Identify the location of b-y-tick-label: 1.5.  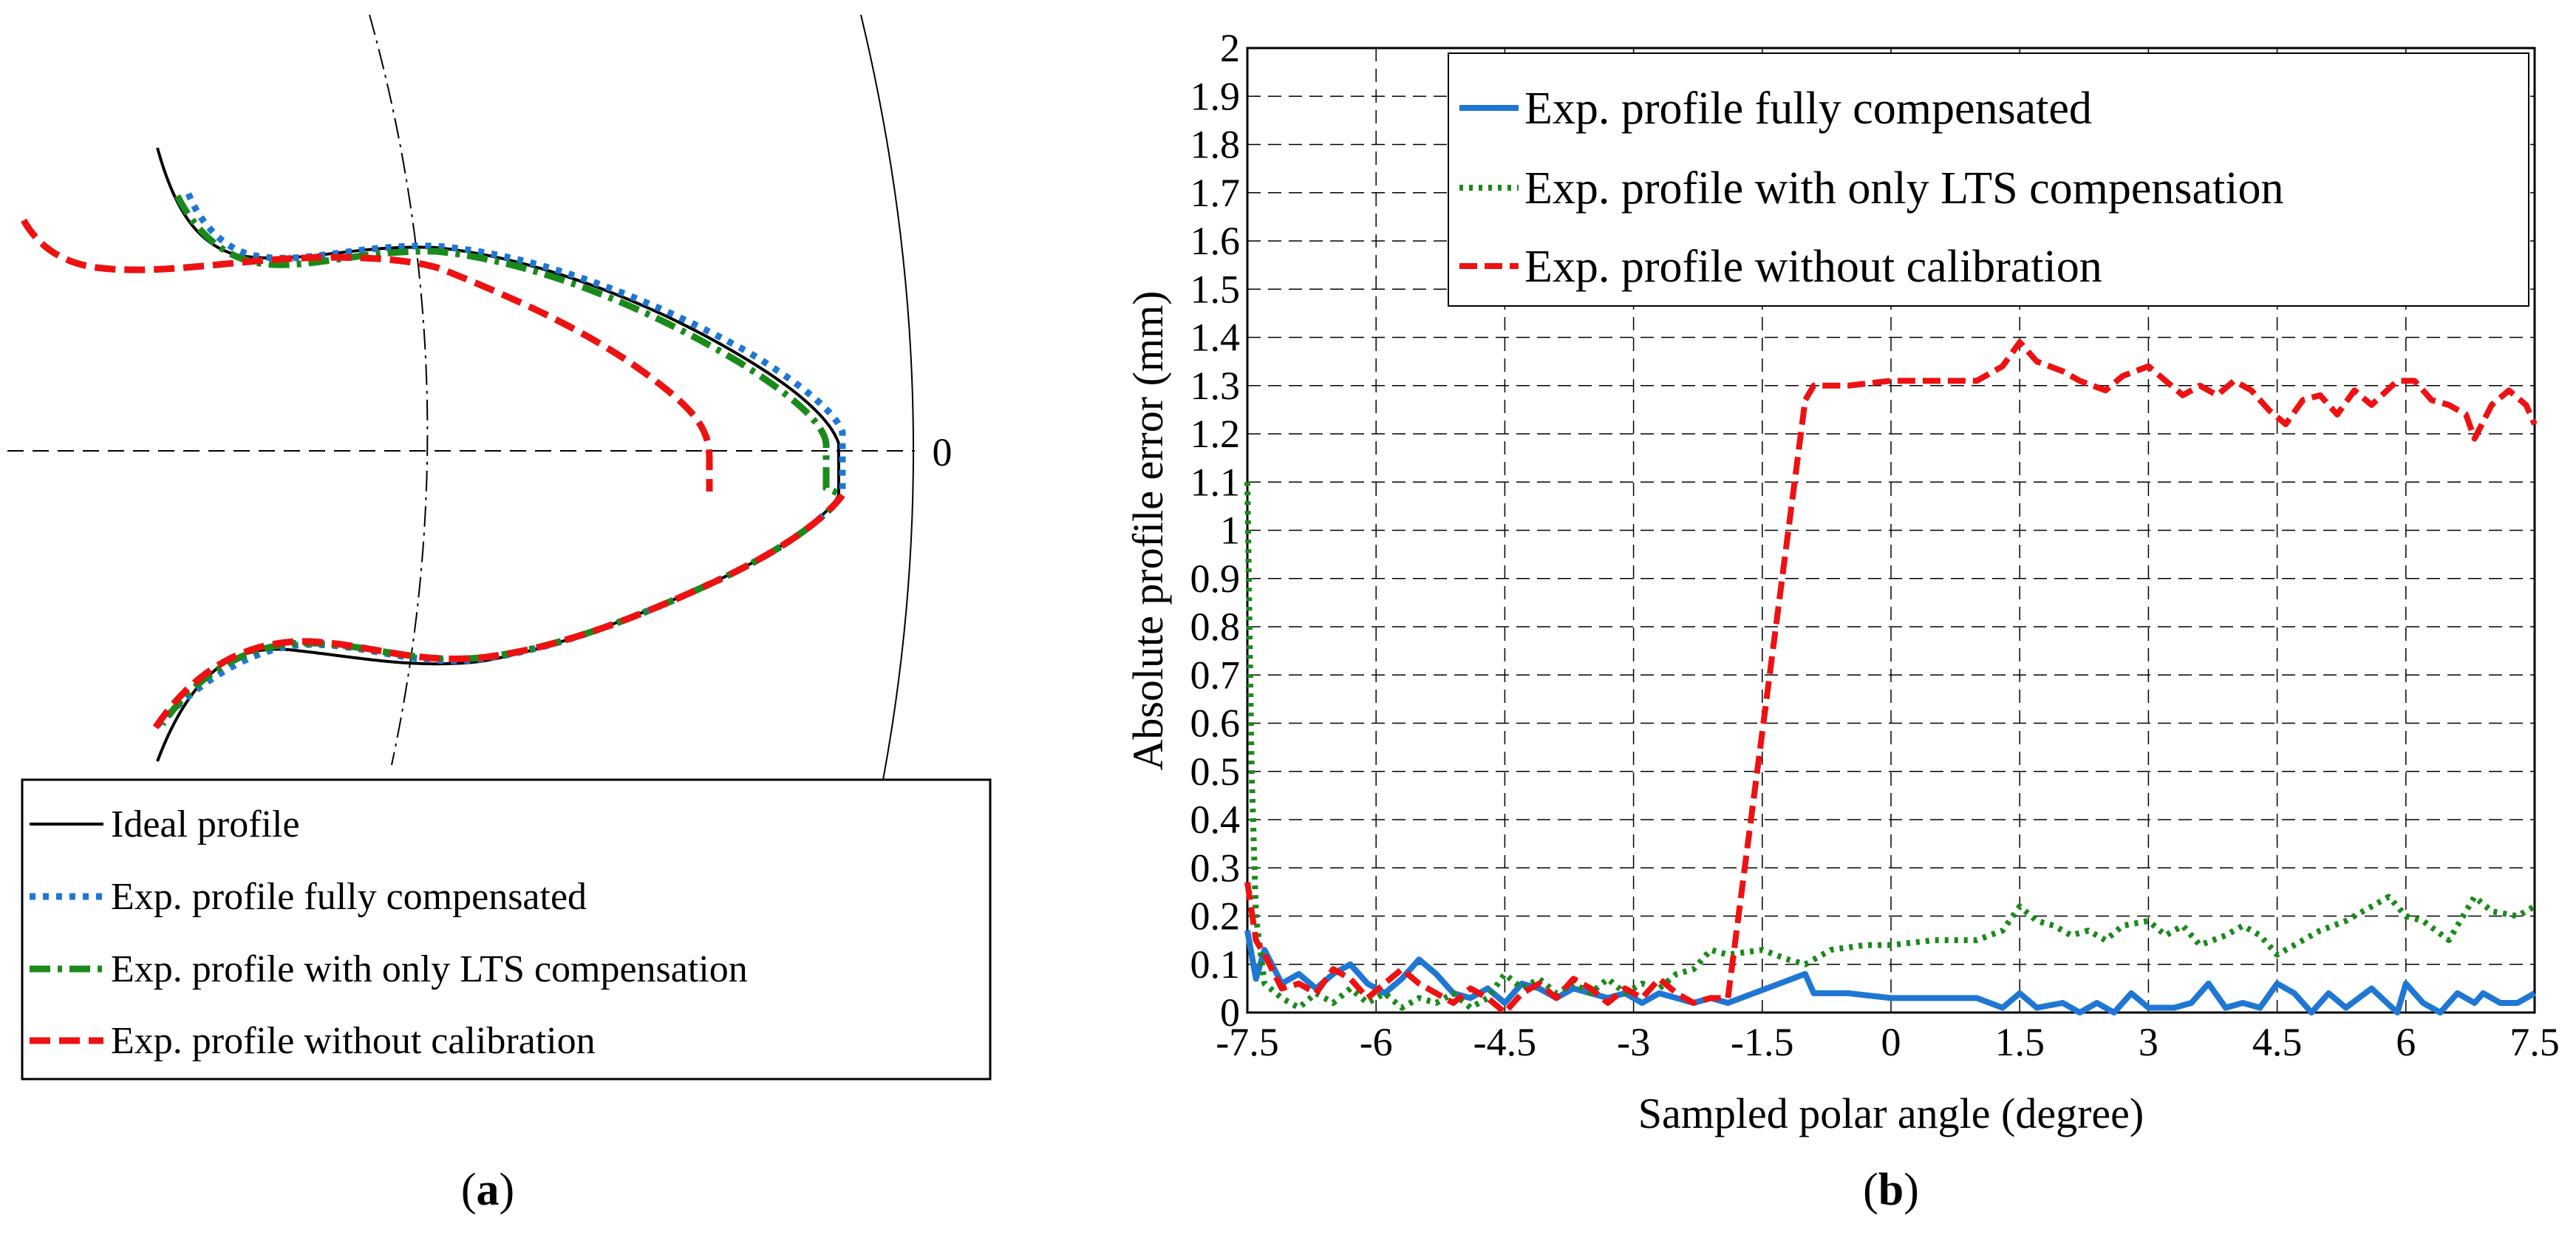
(1215, 289).